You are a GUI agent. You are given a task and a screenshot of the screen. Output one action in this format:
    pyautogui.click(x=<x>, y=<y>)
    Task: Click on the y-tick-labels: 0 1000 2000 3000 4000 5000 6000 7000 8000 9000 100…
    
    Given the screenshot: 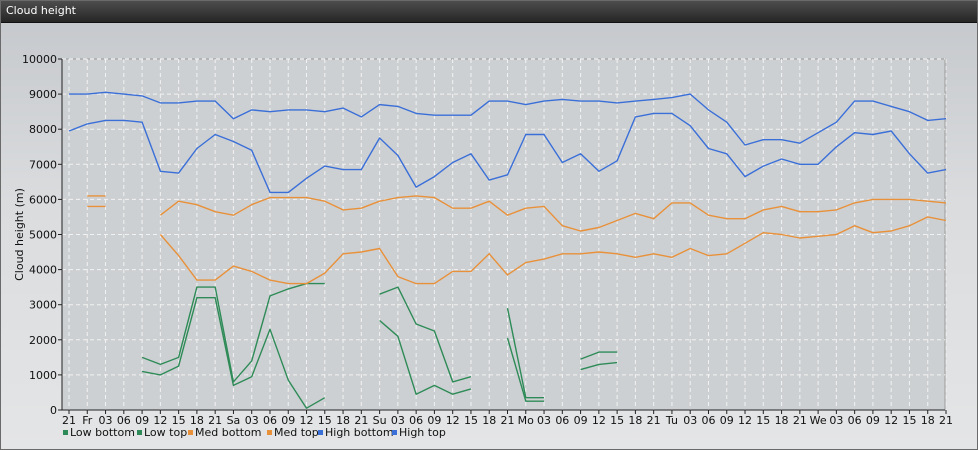 What is the action you would take?
    pyautogui.click(x=42, y=235)
    